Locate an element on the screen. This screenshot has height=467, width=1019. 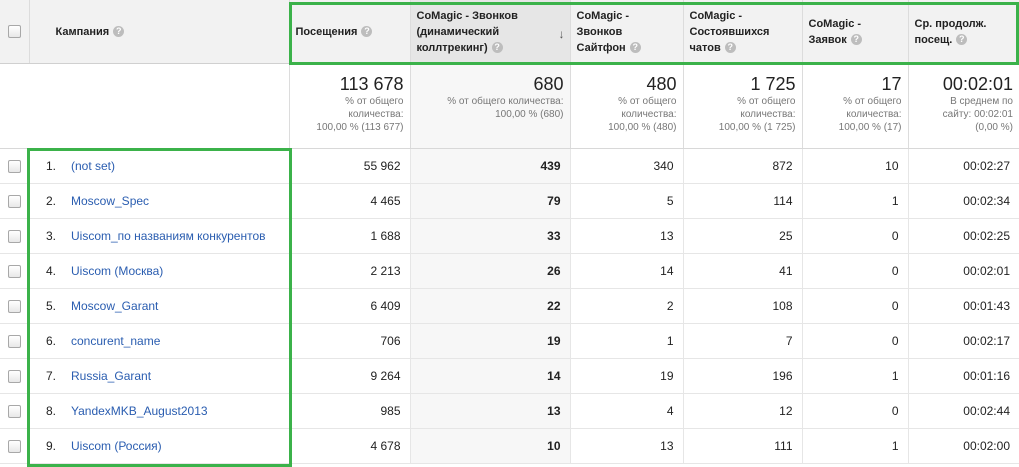
row-index: 1. is located at coordinates (51, 166).